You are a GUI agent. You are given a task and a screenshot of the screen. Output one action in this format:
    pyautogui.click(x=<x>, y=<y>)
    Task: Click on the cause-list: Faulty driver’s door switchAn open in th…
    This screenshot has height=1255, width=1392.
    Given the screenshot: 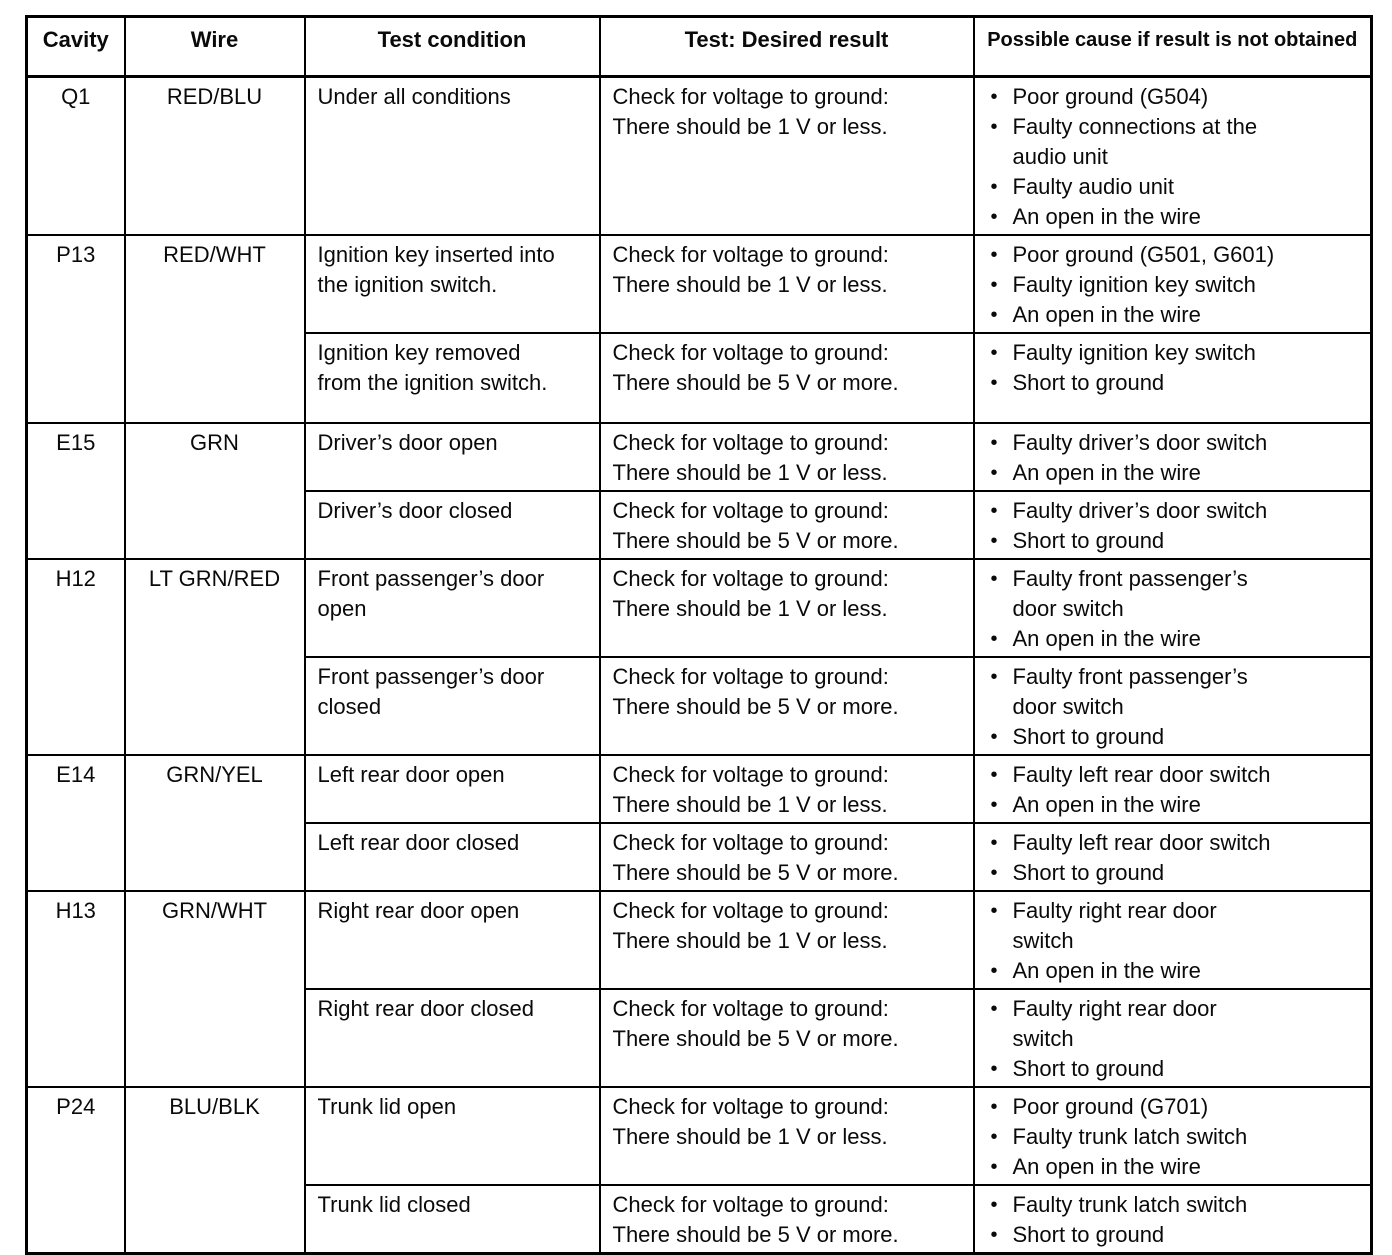 What is the action you would take?
    pyautogui.click(x=1176, y=458)
    